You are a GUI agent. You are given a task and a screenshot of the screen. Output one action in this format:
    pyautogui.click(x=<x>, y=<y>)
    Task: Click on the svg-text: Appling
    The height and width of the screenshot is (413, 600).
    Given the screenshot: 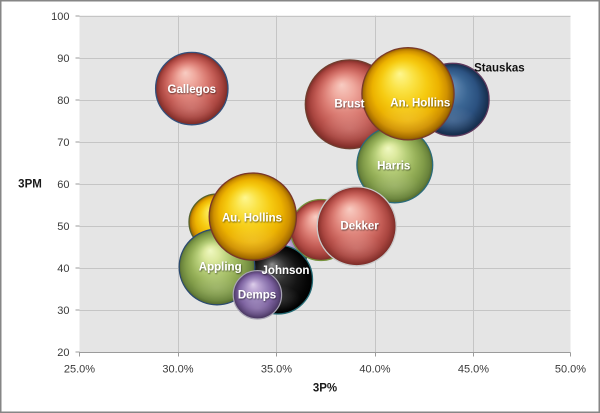 What is the action you would take?
    pyautogui.click(x=220, y=268)
    